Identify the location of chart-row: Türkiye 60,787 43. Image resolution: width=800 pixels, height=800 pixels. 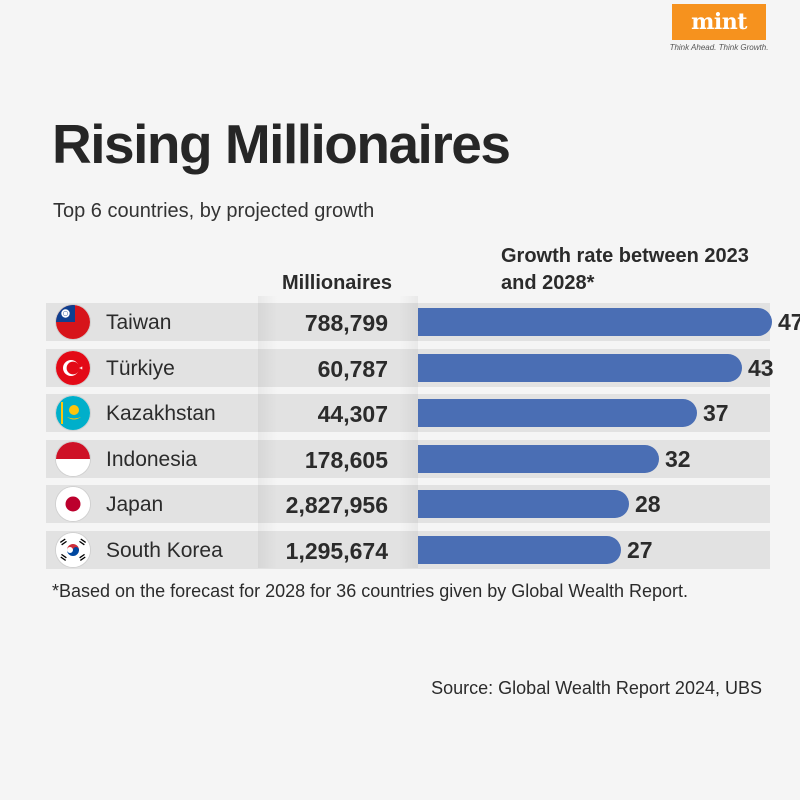
(410, 368).